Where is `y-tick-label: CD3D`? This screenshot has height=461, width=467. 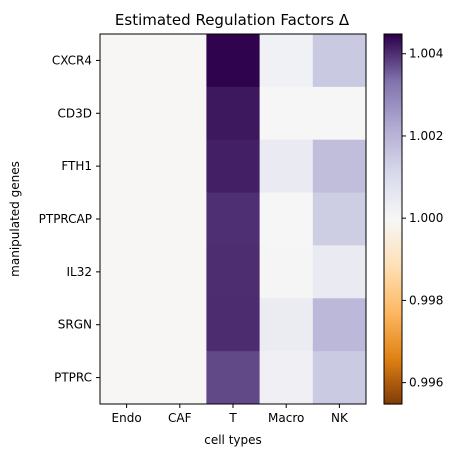
y-tick-label: CD3D is located at coordinates (75, 113).